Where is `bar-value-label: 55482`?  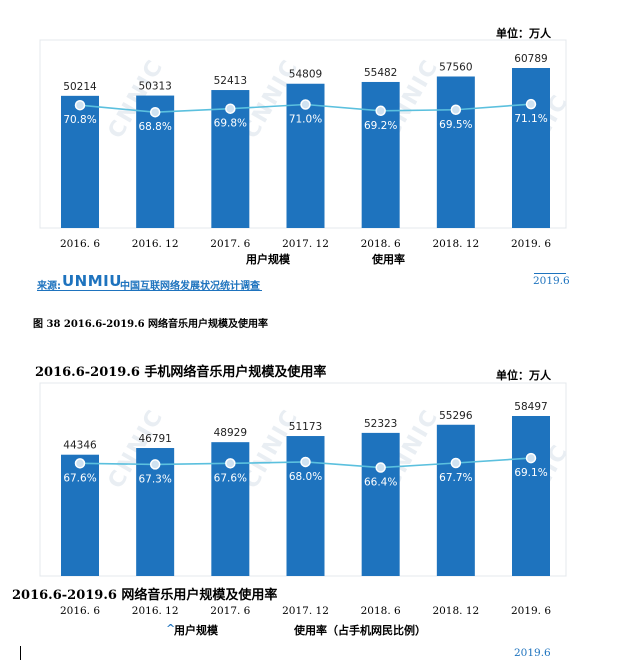 bar-value-label: 55482 is located at coordinates (380, 73).